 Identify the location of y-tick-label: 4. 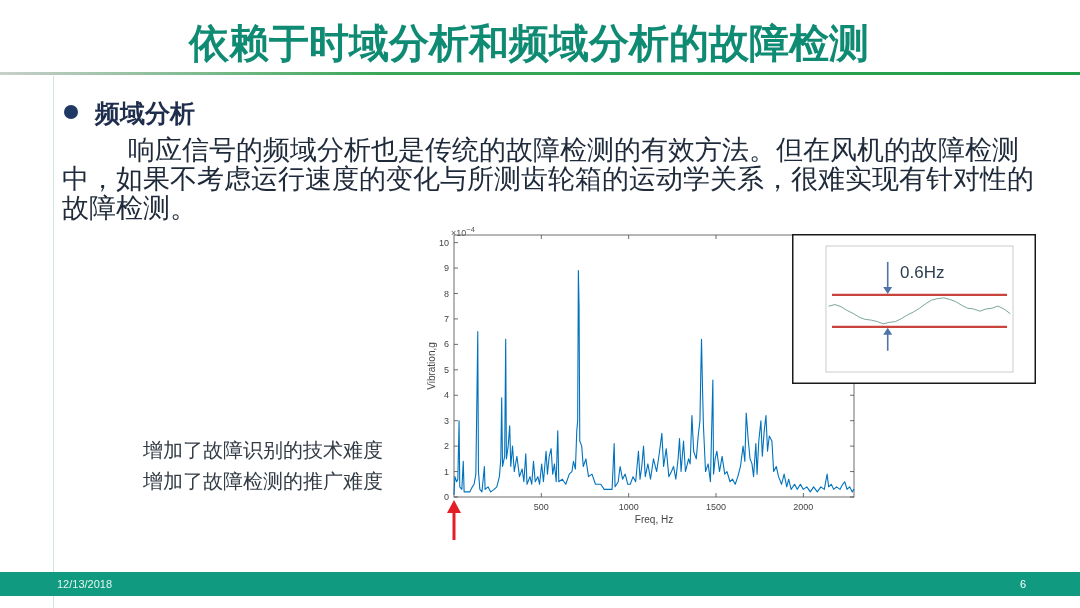
(446, 395).